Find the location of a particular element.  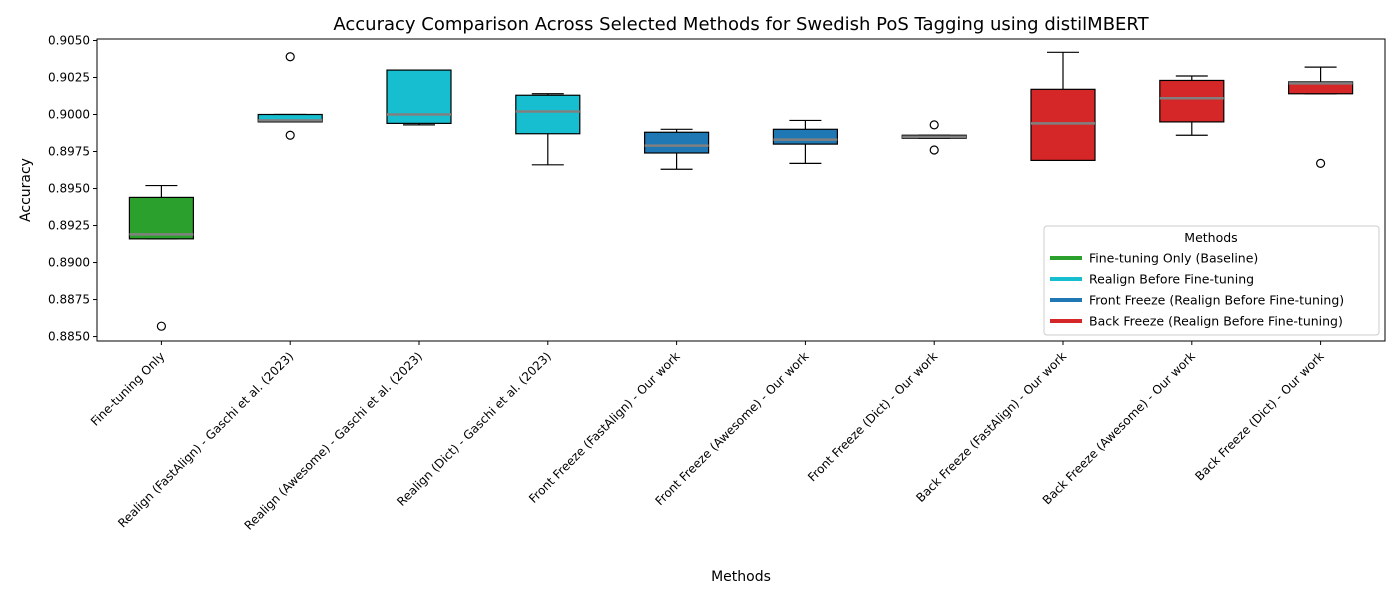

legend-title: Methods is located at coordinates (1210, 237).